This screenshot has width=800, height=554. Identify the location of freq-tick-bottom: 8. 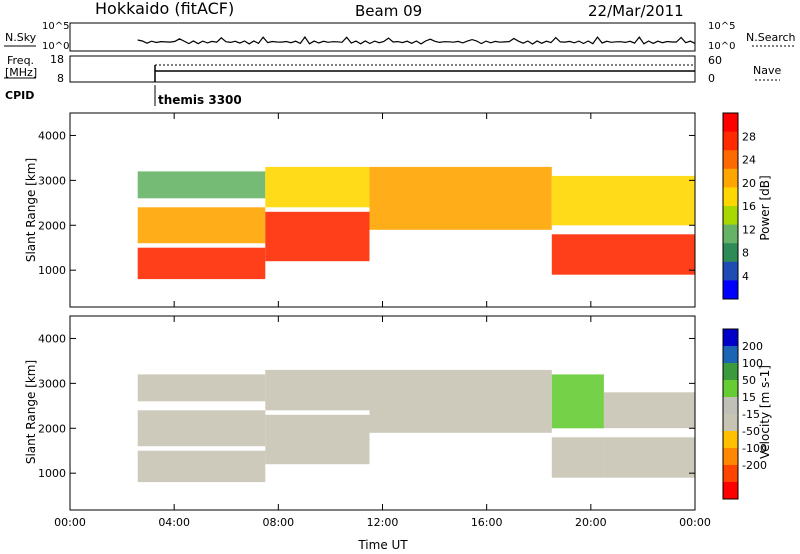
(60, 78).